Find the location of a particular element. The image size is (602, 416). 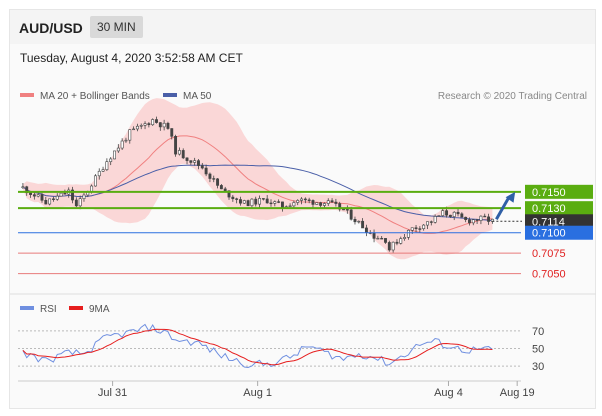

level-tag: 0.7130 is located at coordinates (559, 208).